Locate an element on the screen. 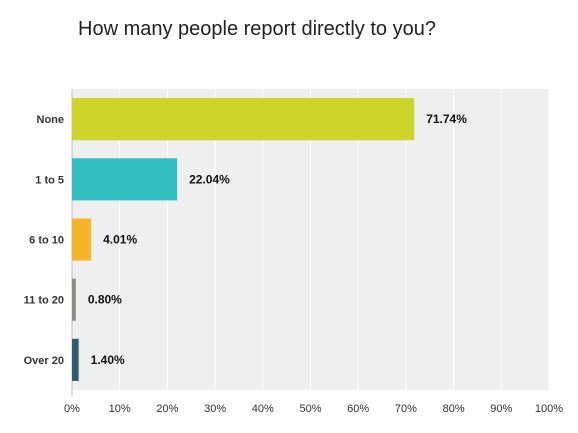  category-label: 6 to 10 is located at coordinates (46, 241).